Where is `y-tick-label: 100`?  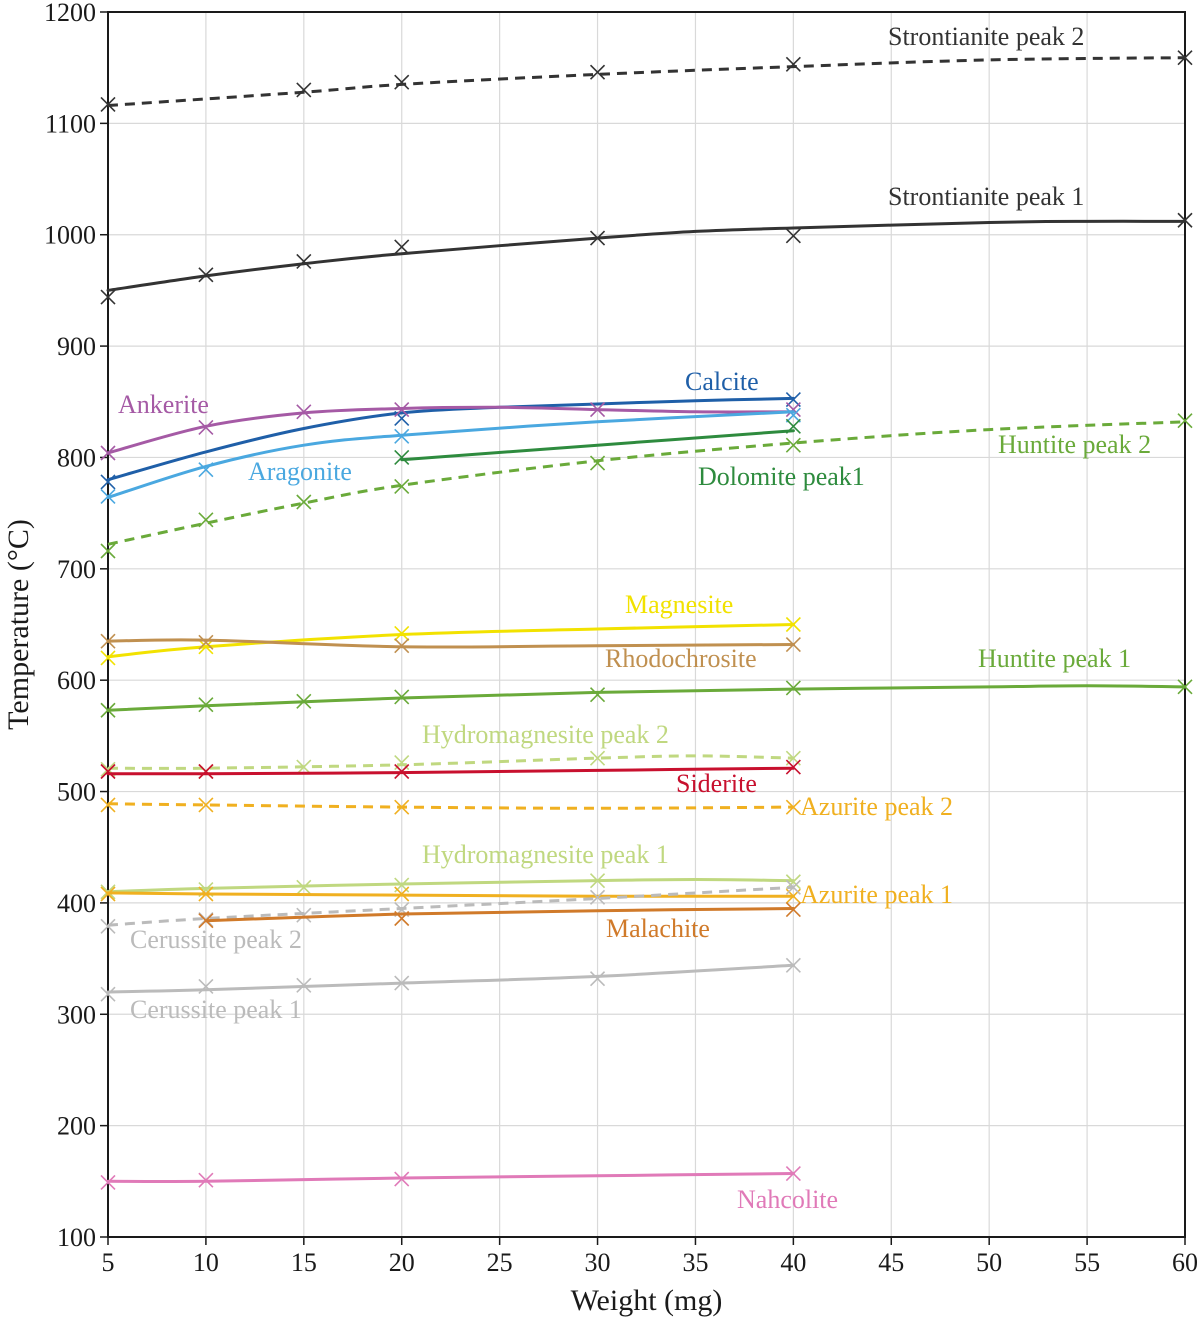 y-tick-label: 100 is located at coordinates (76, 1237).